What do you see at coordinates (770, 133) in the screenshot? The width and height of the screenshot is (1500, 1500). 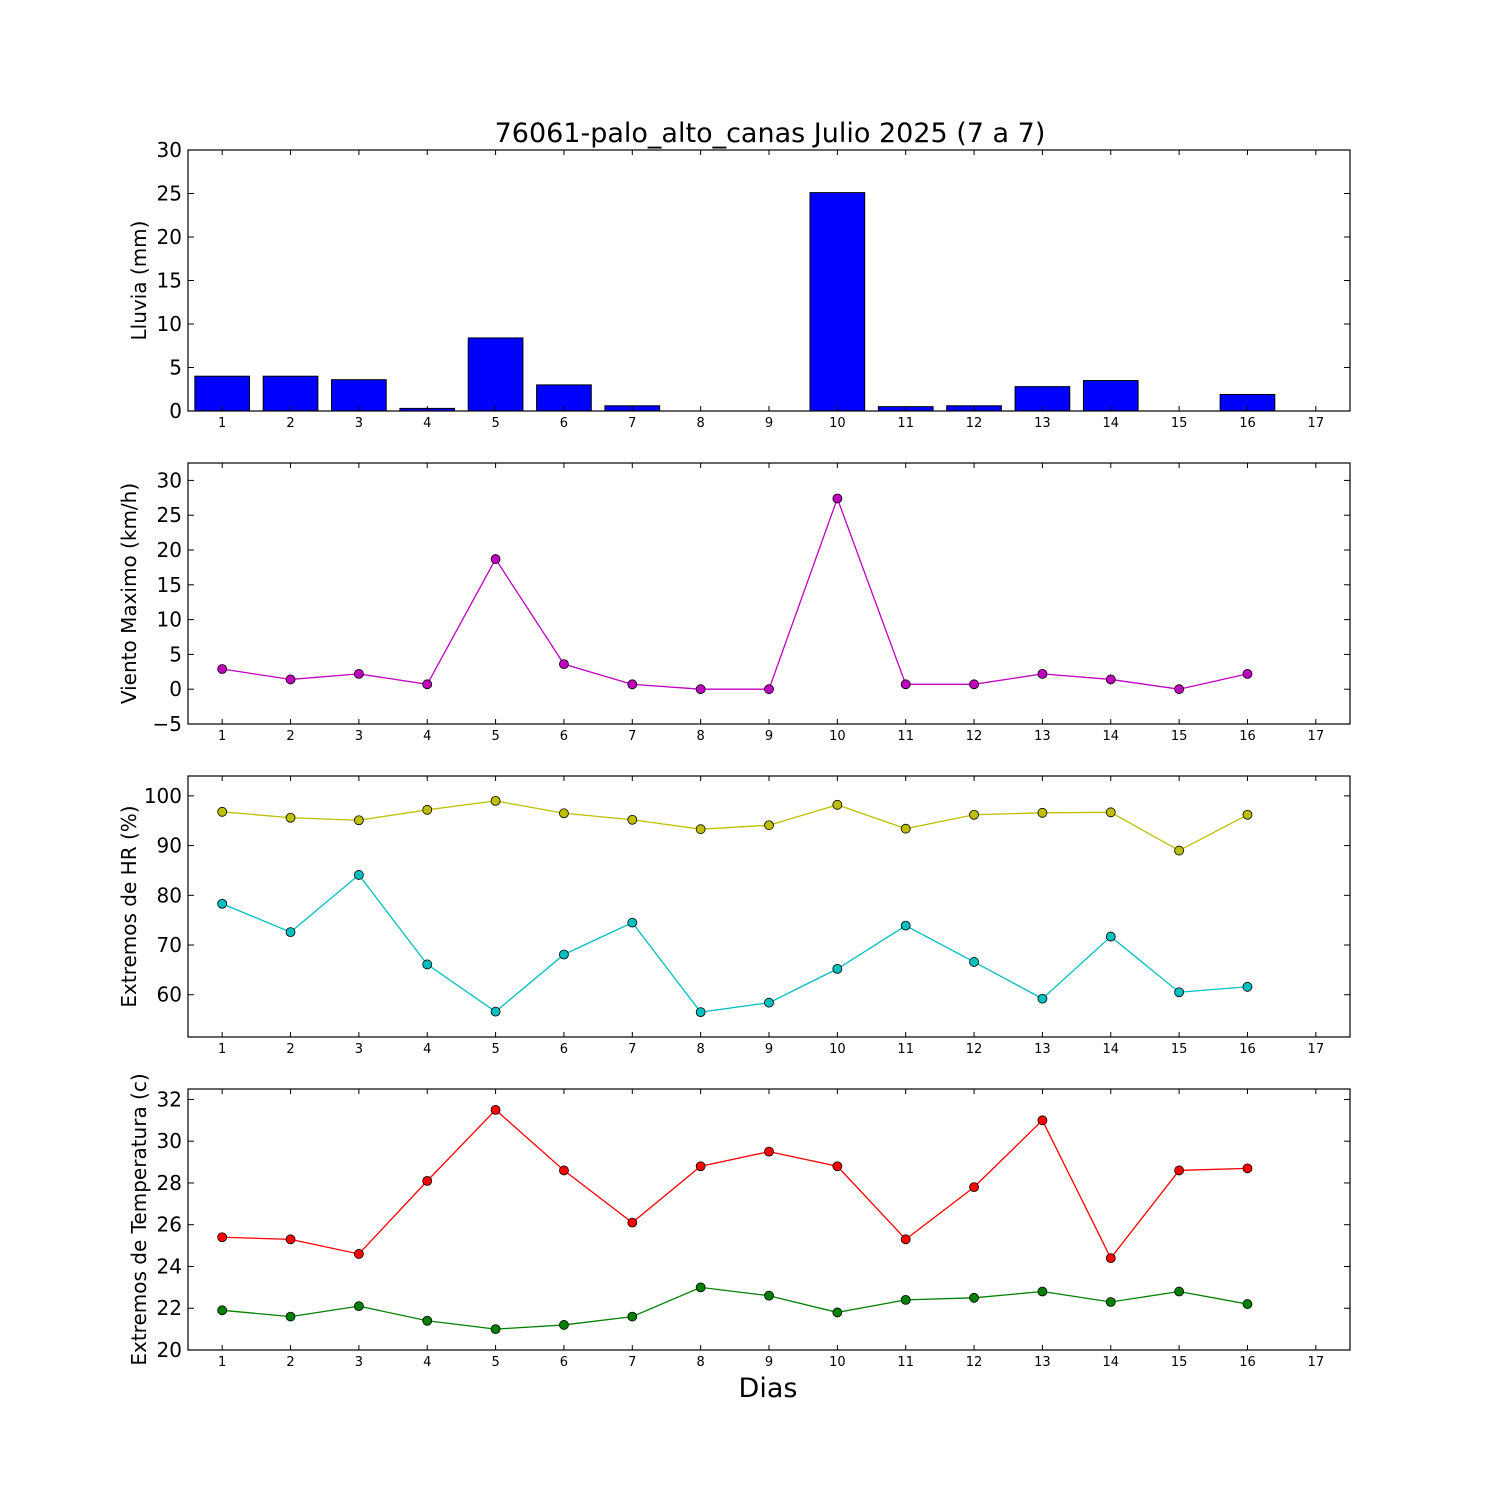 I see `chart-title: 76061-palo_alto_canas Julio 2025 (7 a 7)` at bounding box center [770, 133].